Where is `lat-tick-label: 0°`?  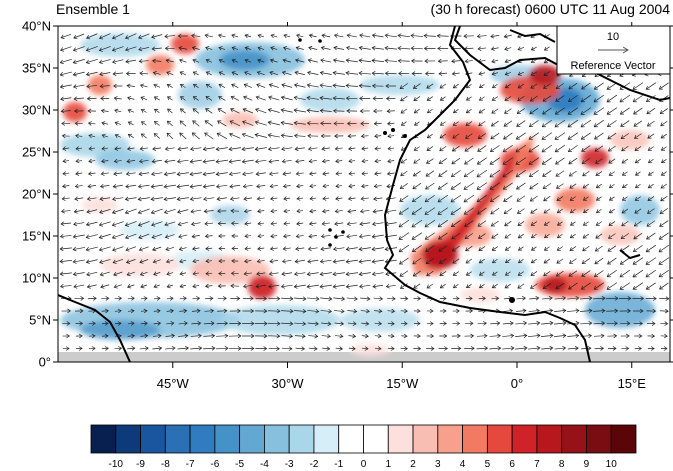 lat-tick-label: 0° is located at coordinates (45, 362).